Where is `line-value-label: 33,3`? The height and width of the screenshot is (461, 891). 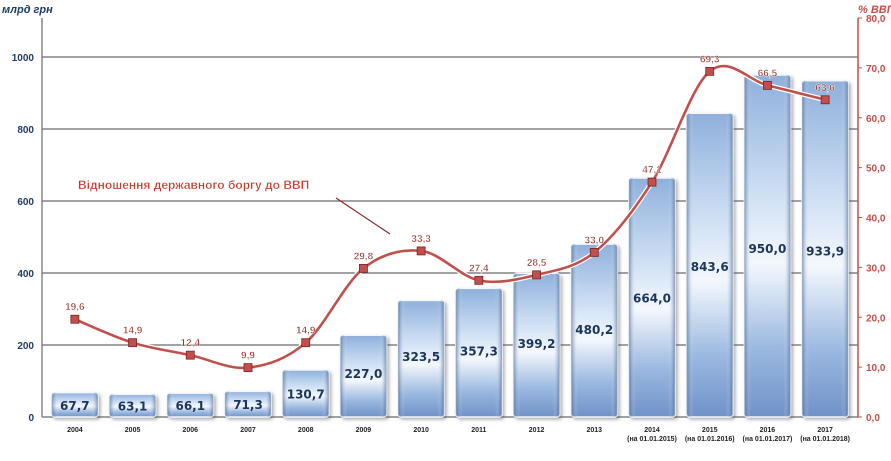 line-value-label: 33,3 is located at coordinates (421, 239).